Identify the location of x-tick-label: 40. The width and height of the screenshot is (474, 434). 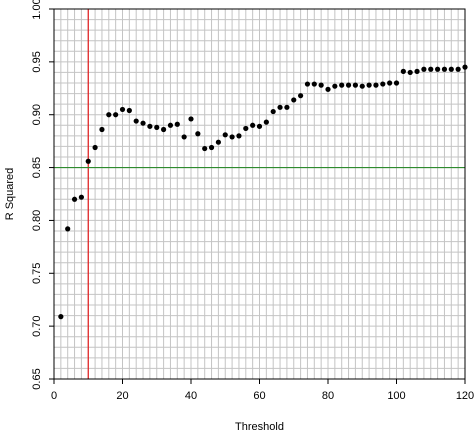
(191, 396).